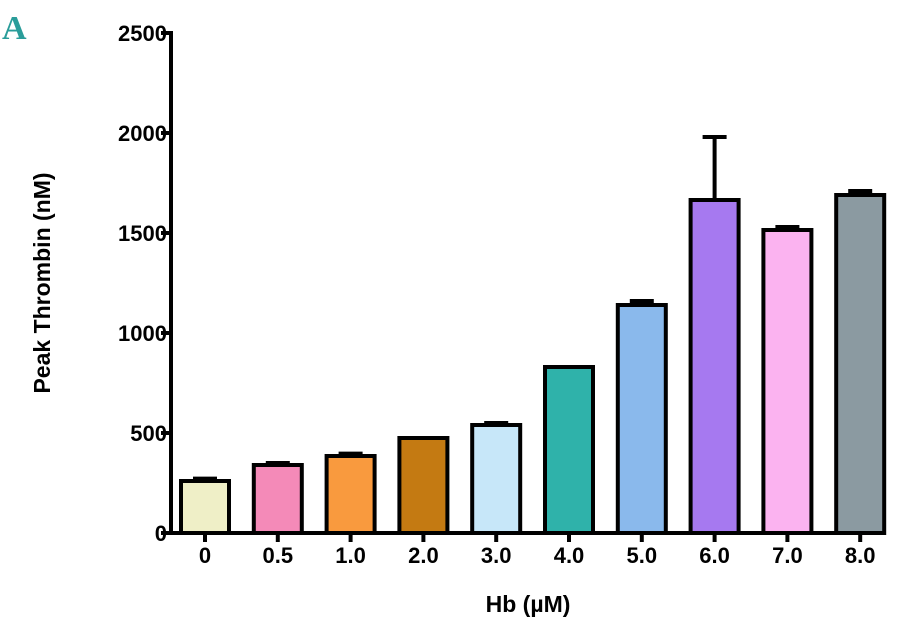 This screenshot has height=629, width=911. I want to click on y-tick-label-2500: 2500, so click(142, 33).